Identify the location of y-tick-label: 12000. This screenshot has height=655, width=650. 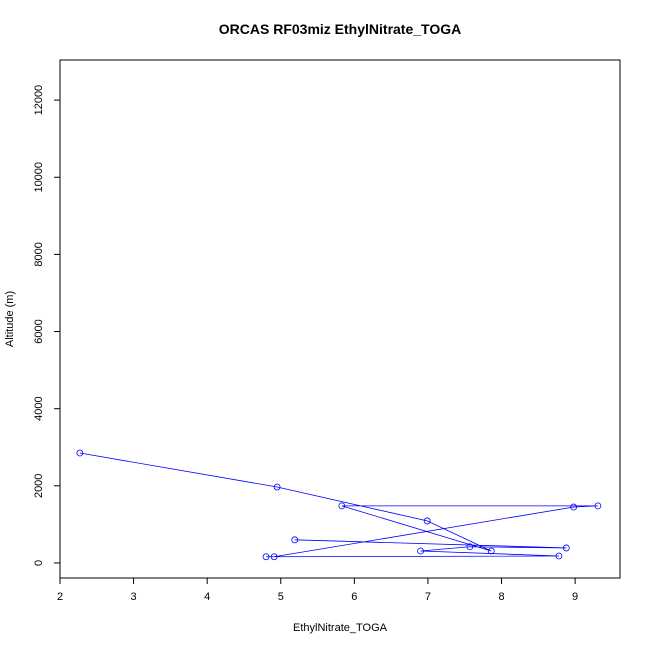
(39, 100).